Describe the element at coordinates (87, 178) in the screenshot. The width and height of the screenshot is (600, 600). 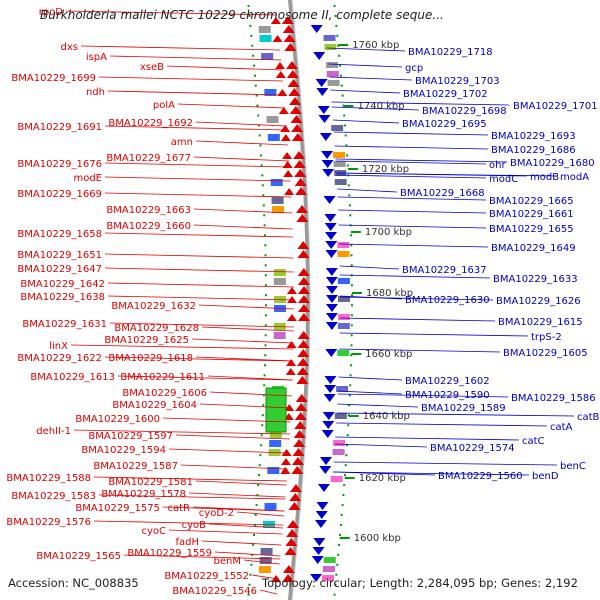
I see `forward-gene-label: modE` at that location.